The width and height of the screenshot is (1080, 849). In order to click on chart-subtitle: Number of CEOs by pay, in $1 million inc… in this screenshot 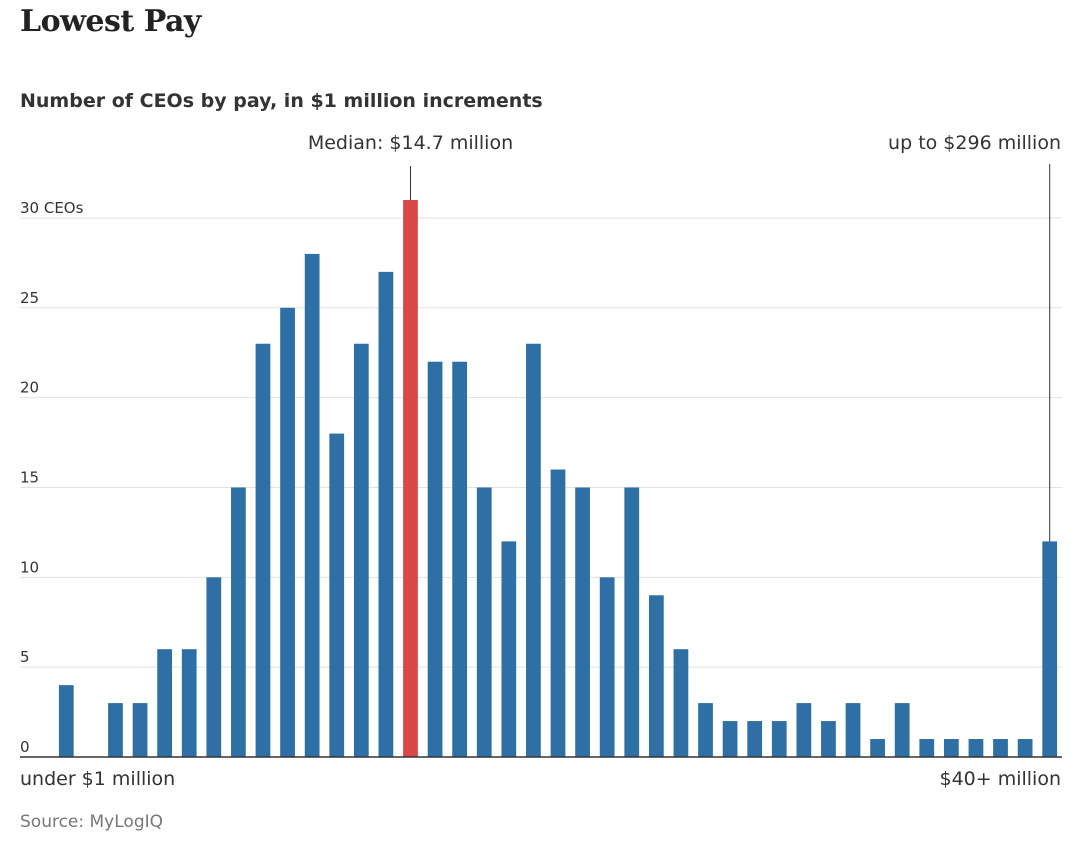, I will do `click(281, 101)`.